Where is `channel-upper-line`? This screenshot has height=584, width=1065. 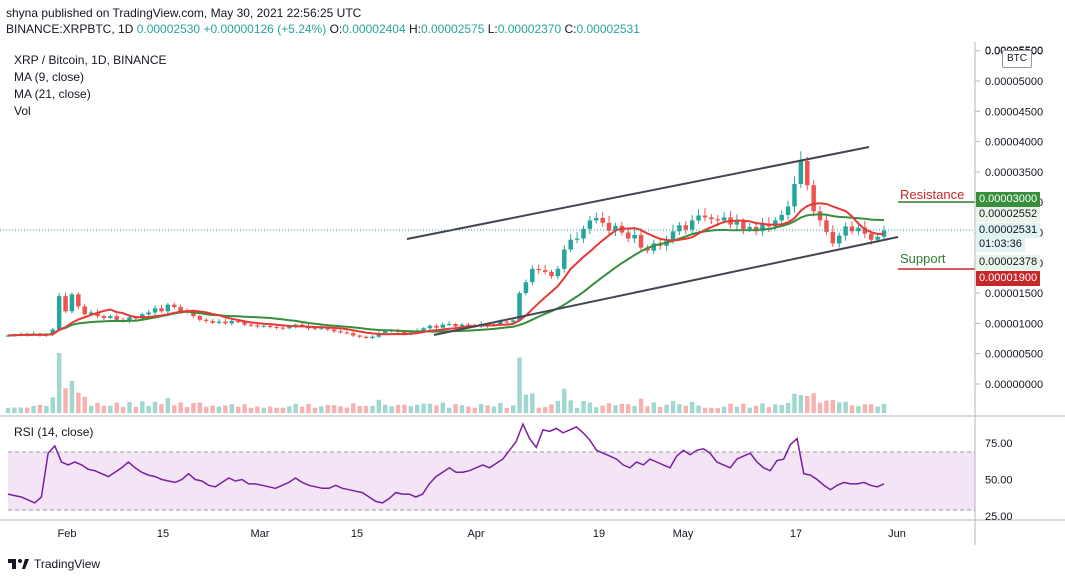
channel-upper-line is located at coordinates (638, 193).